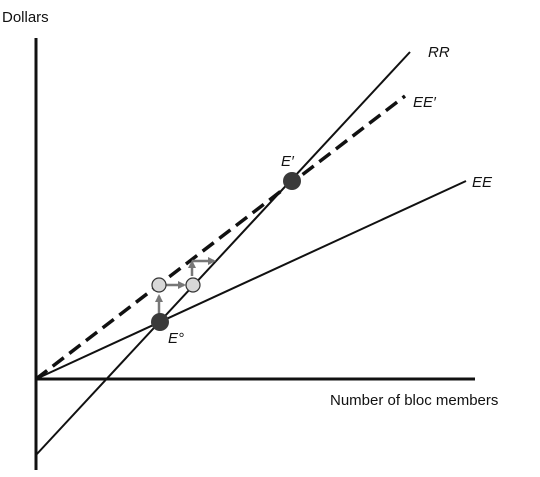 The image size is (540, 477). I want to click on ee-label: EE, so click(482, 182).